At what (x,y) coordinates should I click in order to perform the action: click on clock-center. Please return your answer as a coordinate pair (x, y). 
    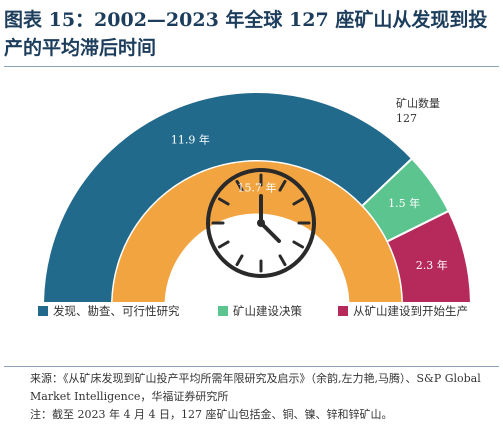
    Looking at the image, I should click on (261, 223).